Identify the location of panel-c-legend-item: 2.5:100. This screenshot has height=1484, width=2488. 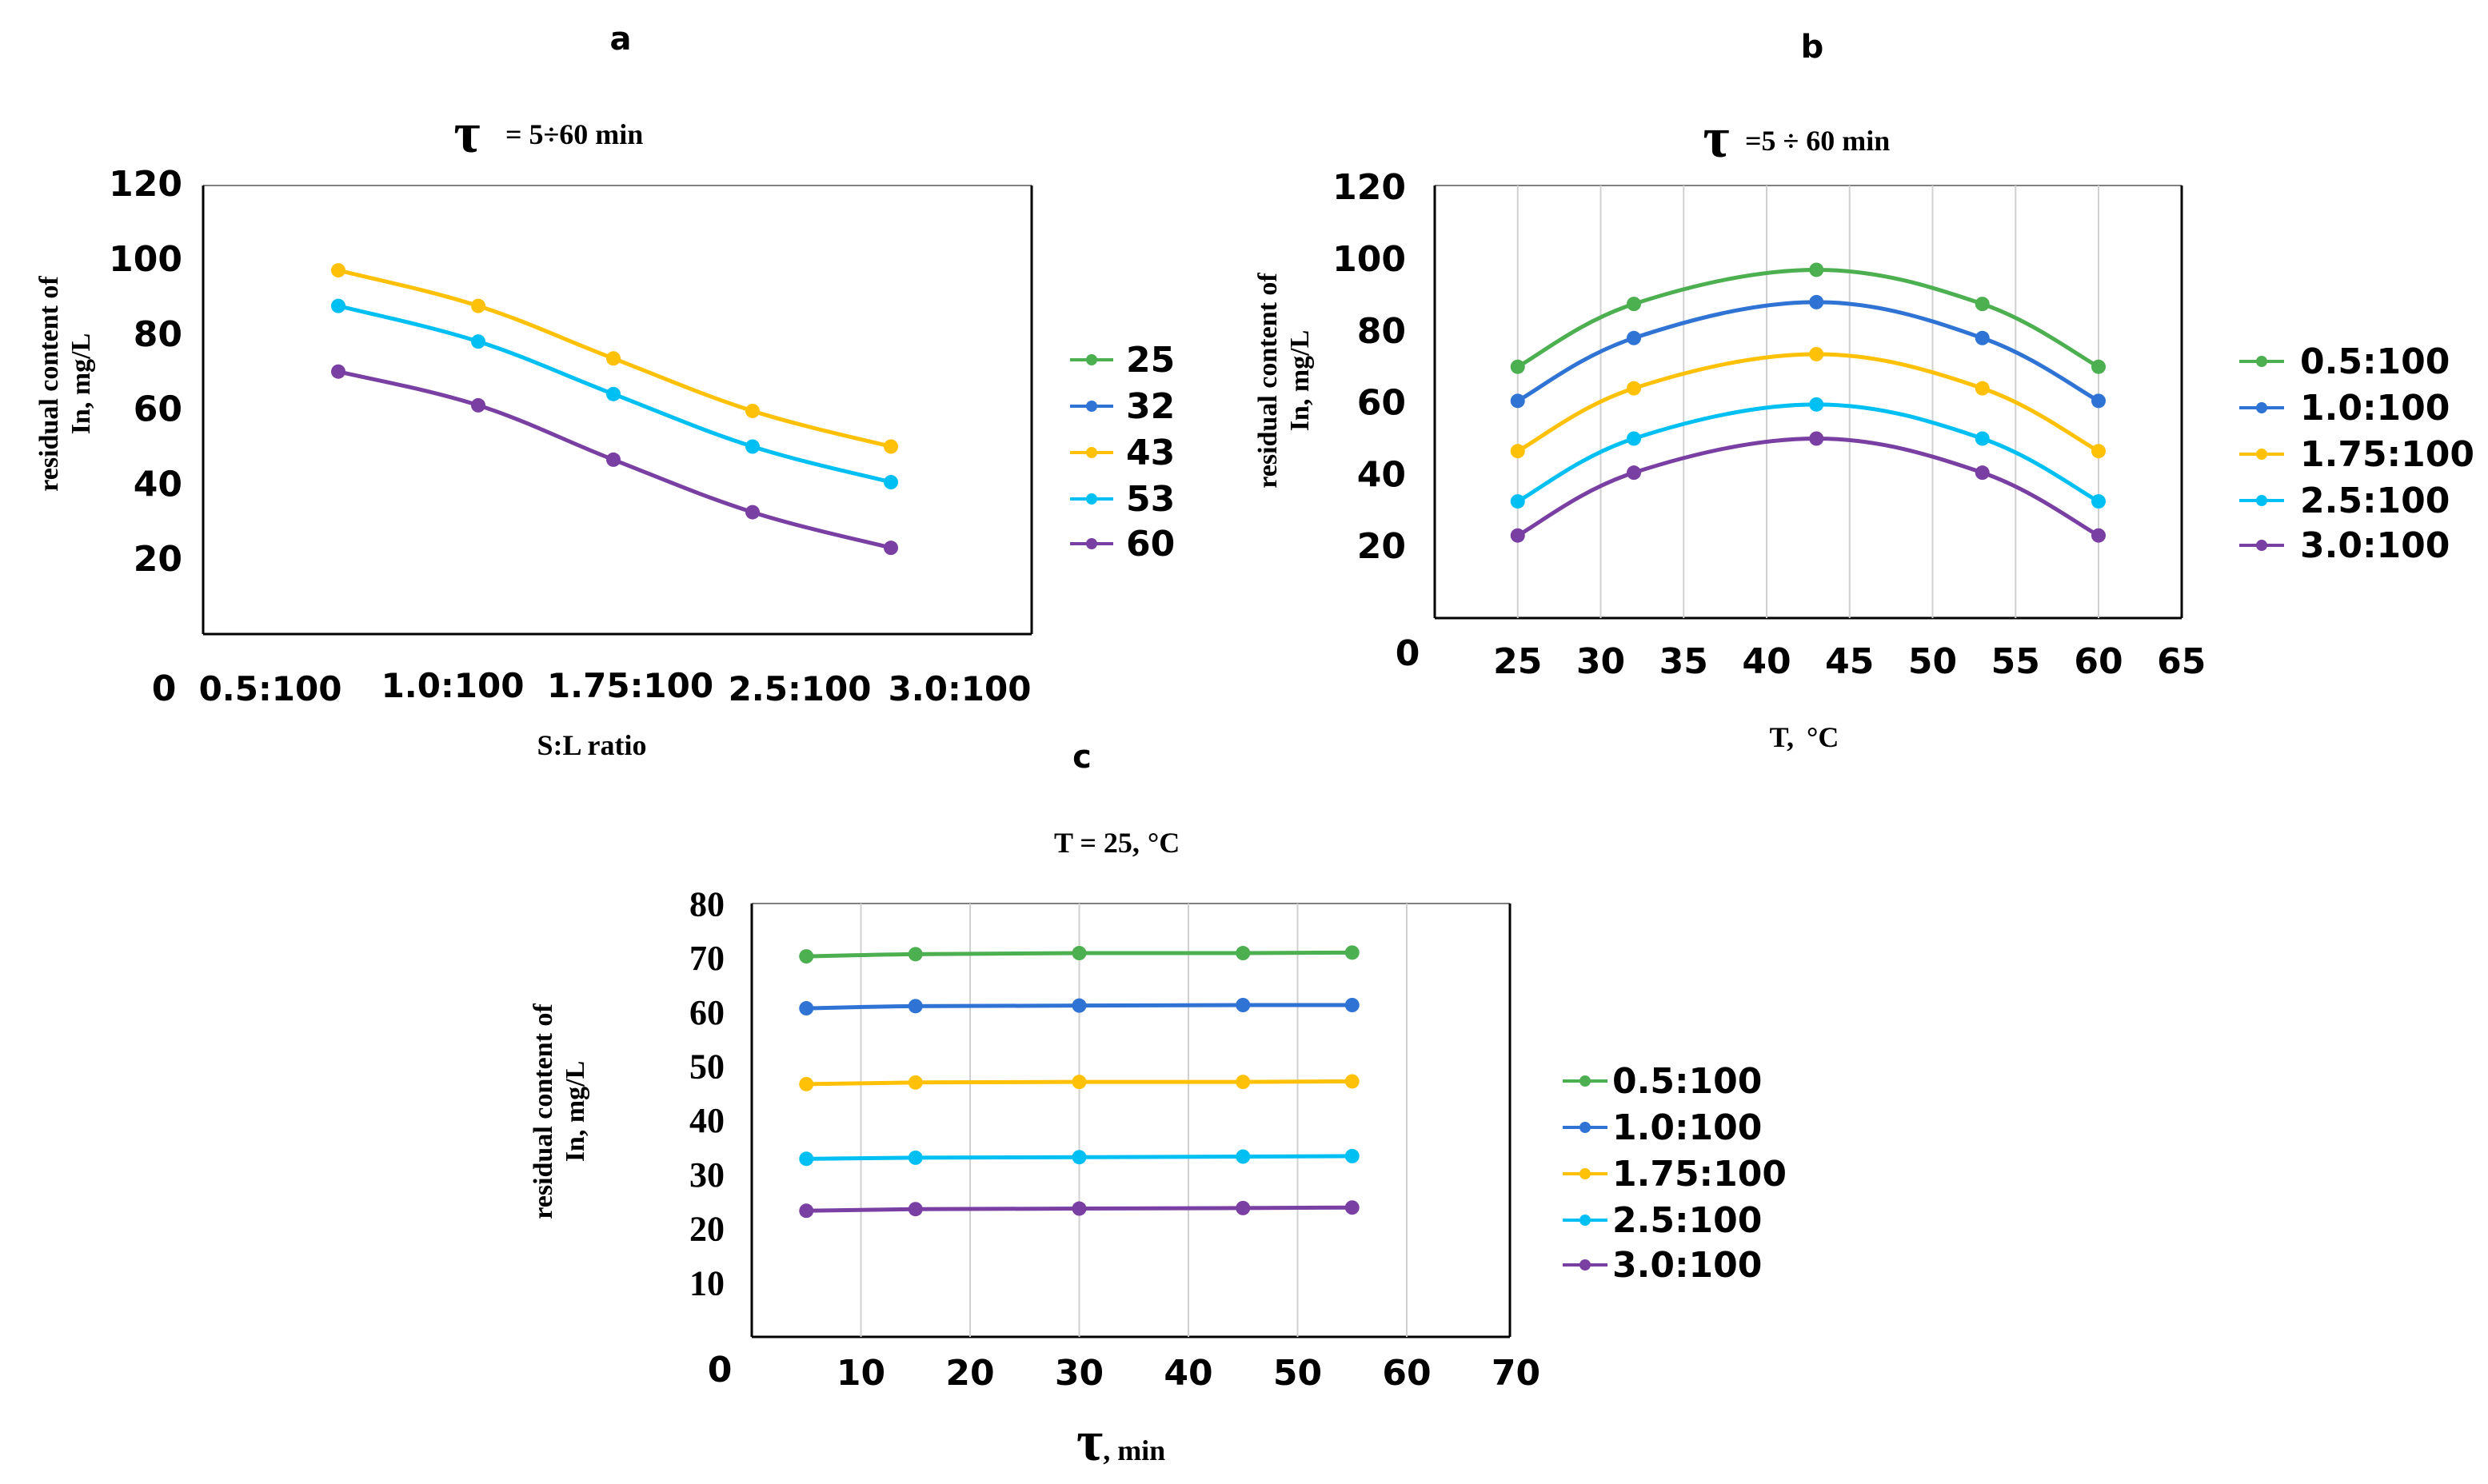
(1662, 1220).